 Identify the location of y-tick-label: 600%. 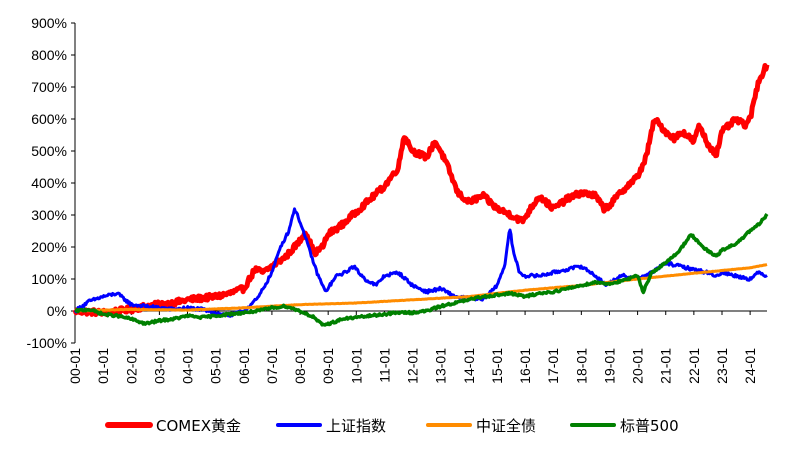
(49, 119).